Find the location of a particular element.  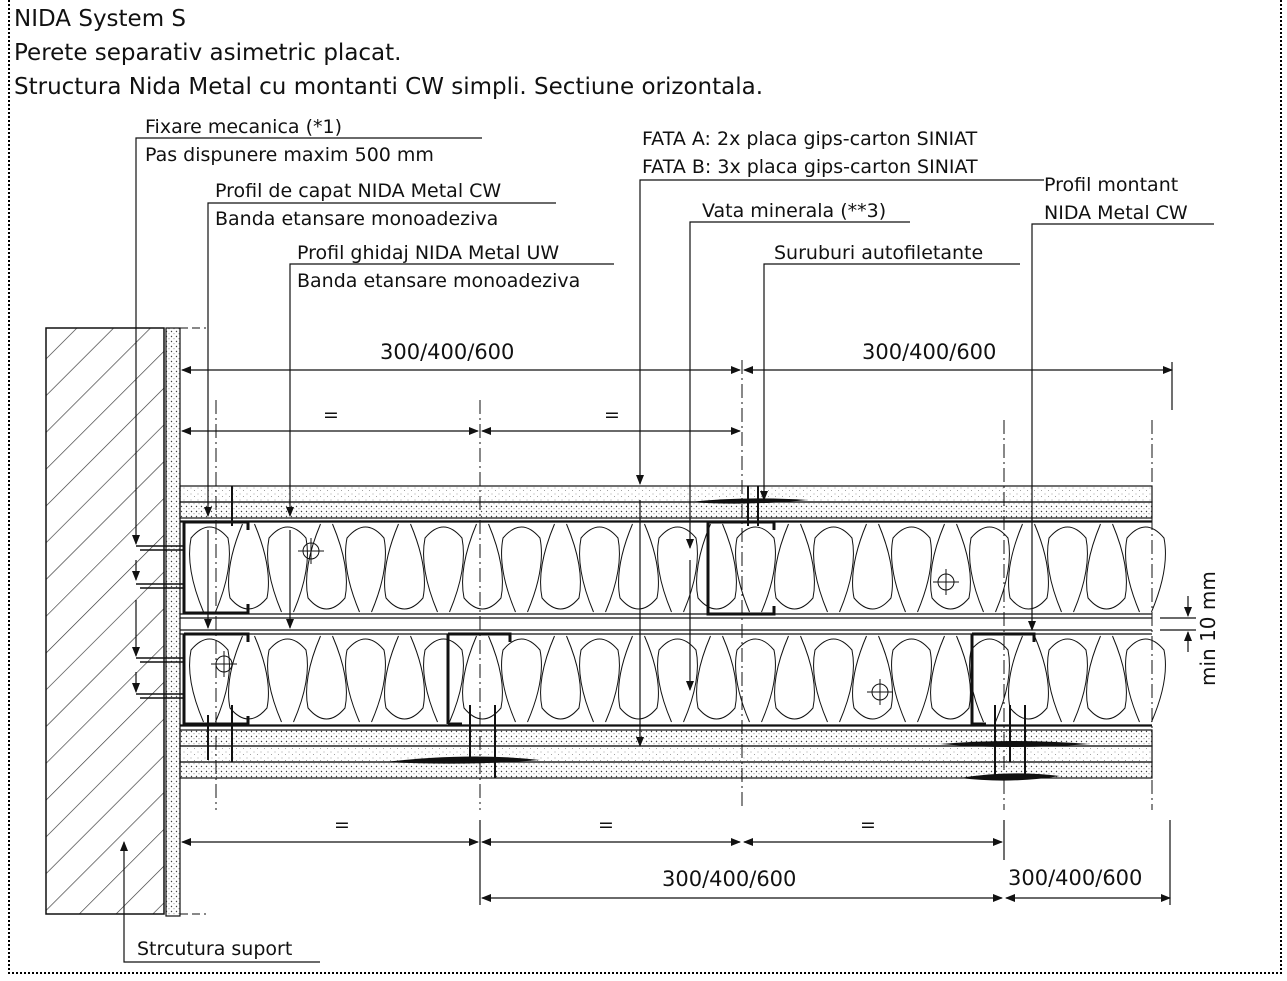

mineral-wool-upper is located at coordinates (677, 568).